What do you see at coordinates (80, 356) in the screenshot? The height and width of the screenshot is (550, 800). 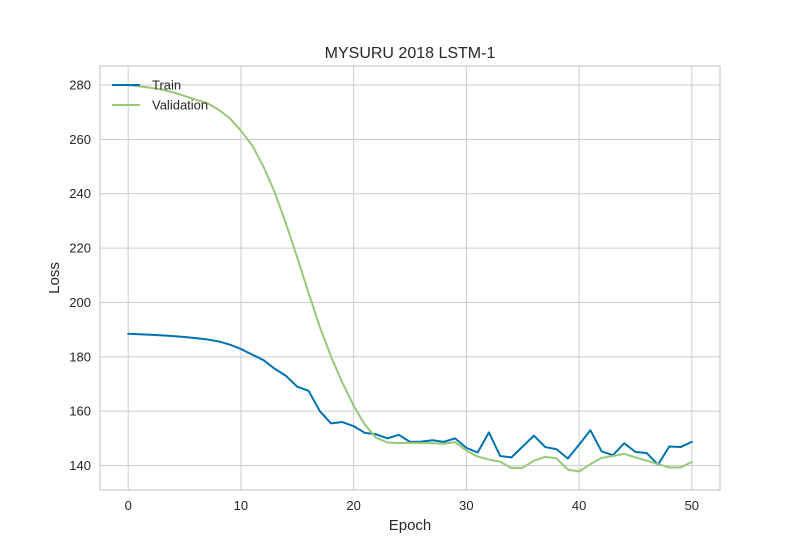 I see `y-tick-label: 180` at bounding box center [80, 356].